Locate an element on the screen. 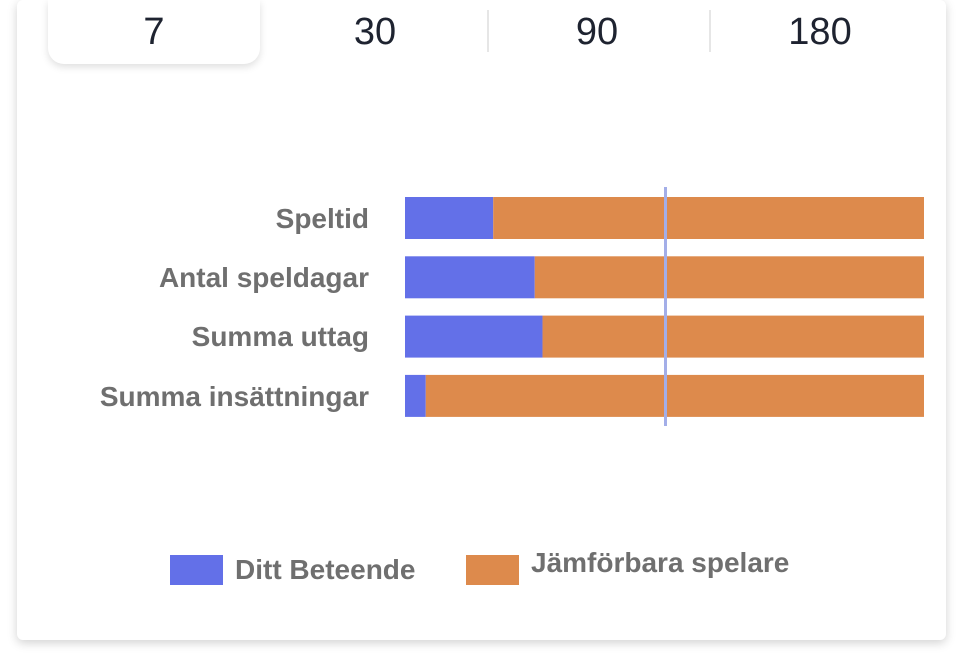  tab-period-30: 30 is located at coordinates (375, 31).